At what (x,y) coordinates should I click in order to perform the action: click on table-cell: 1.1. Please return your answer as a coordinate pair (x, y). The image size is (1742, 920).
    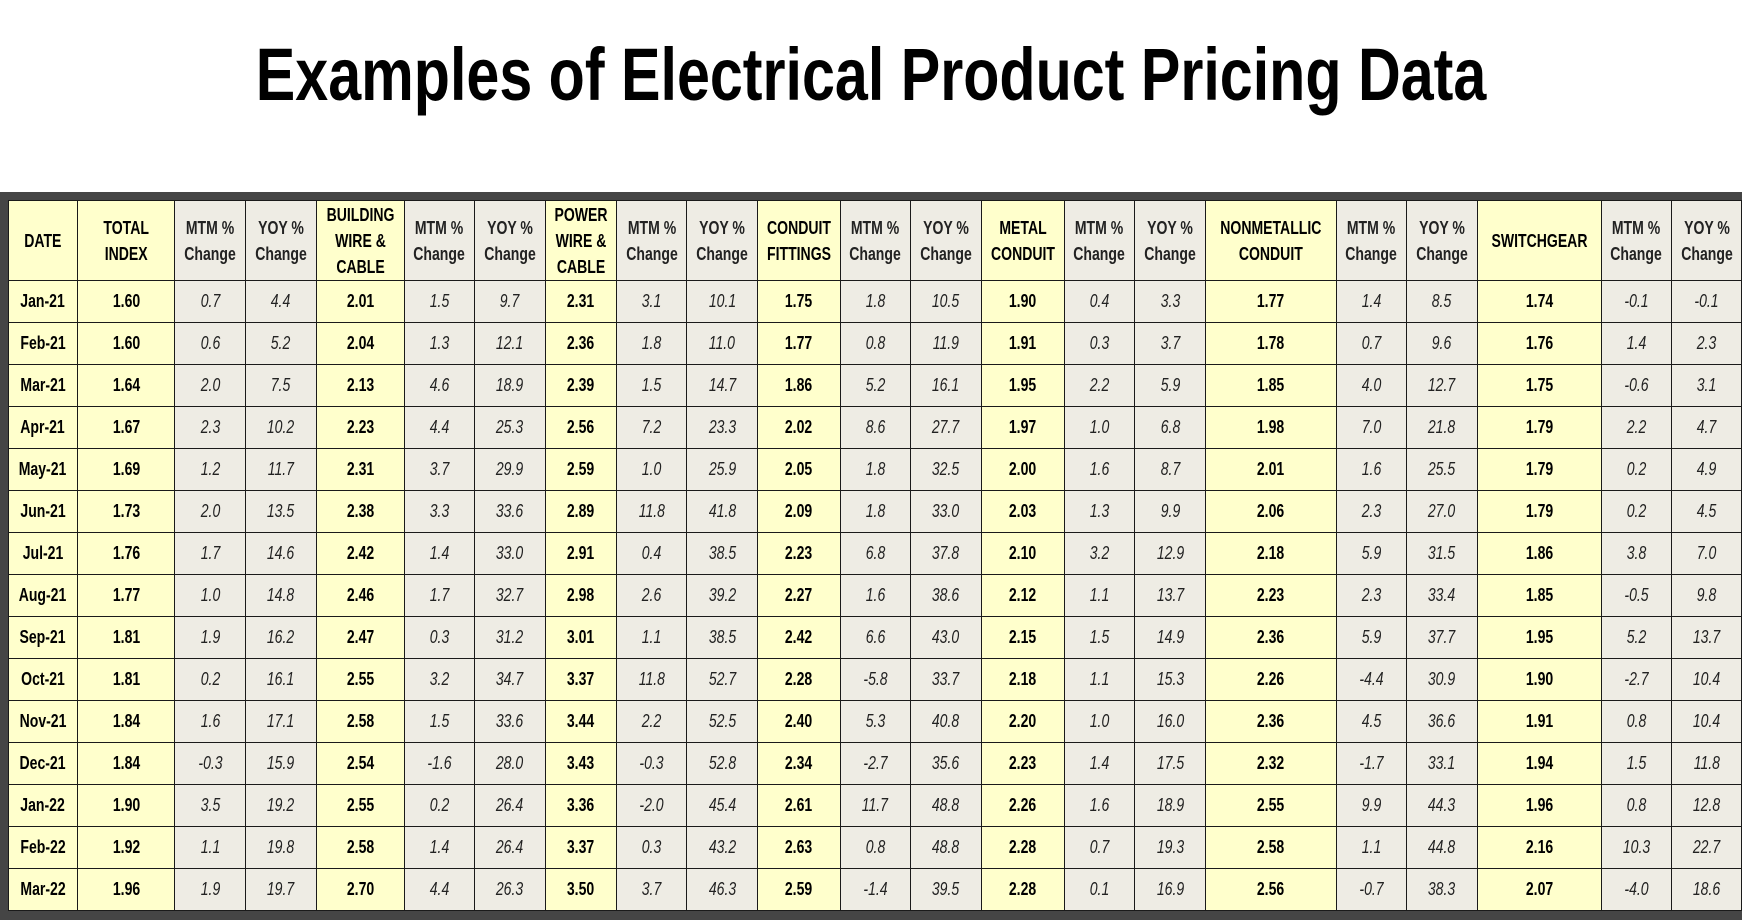
    Looking at the image, I should click on (210, 847).